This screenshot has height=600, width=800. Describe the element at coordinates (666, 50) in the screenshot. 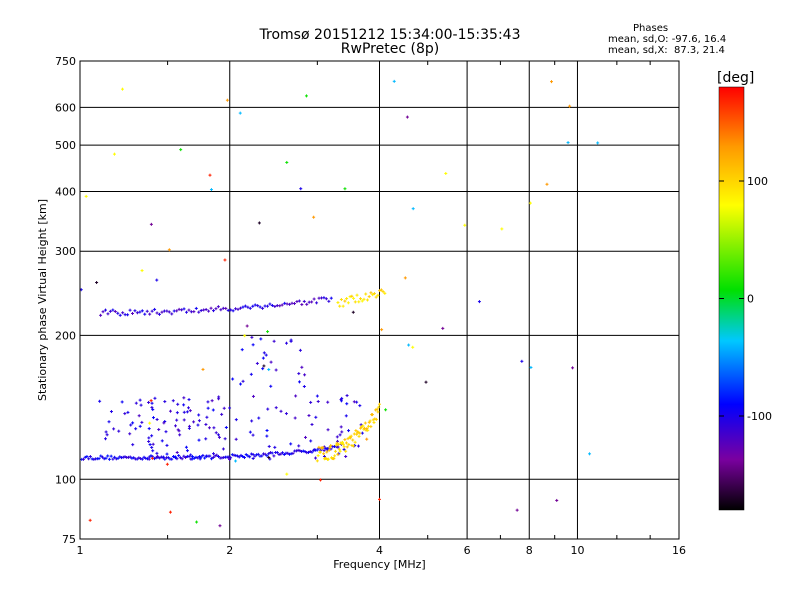

I see `phases-line-x: mean, sd,X: 87.3, 21.4` at that location.